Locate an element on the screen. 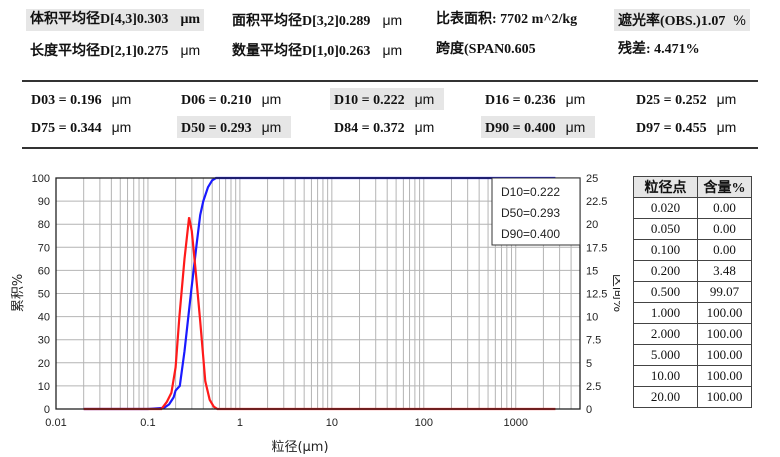 This screenshot has height=457, width=780. stat-label: 长度平均径D[2,1]0.275 is located at coordinates (99, 51).